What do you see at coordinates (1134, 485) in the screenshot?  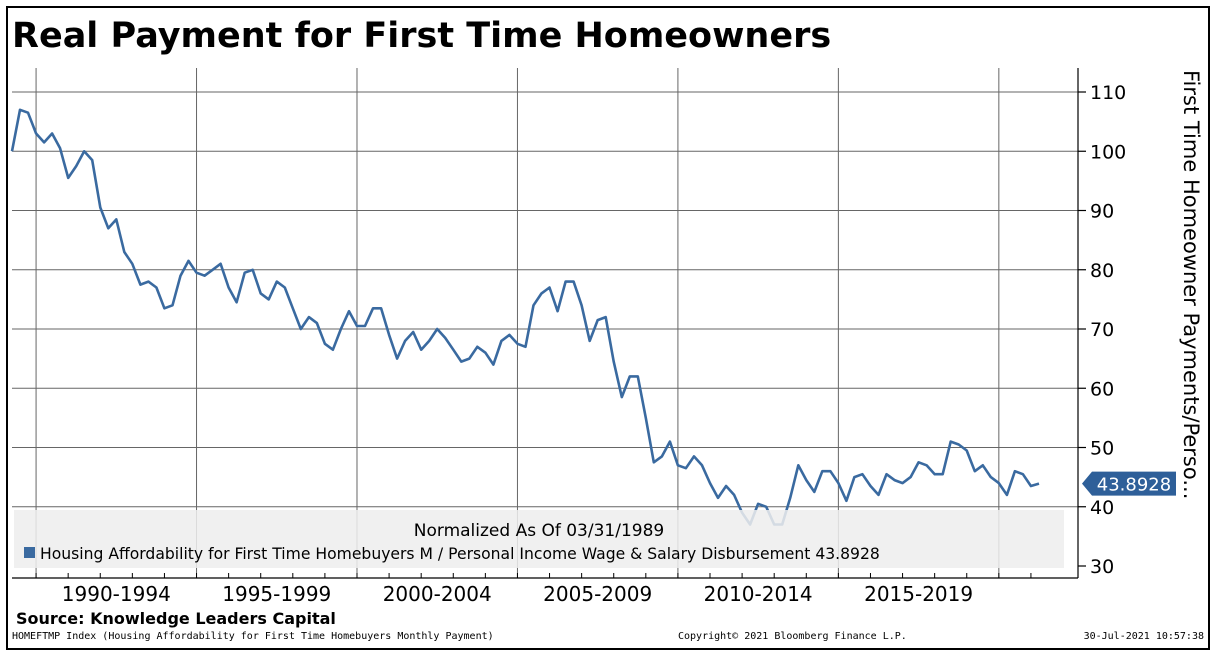 I see `last-value-label: 43.8928` at bounding box center [1134, 485].